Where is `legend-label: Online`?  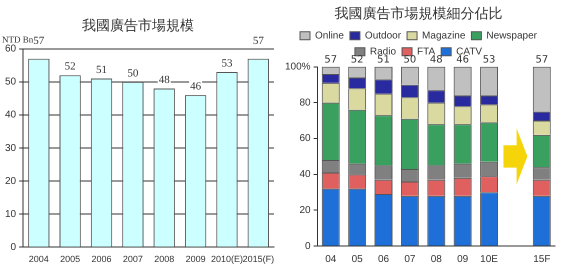
legend-label: Online is located at coordinates (329, 36).